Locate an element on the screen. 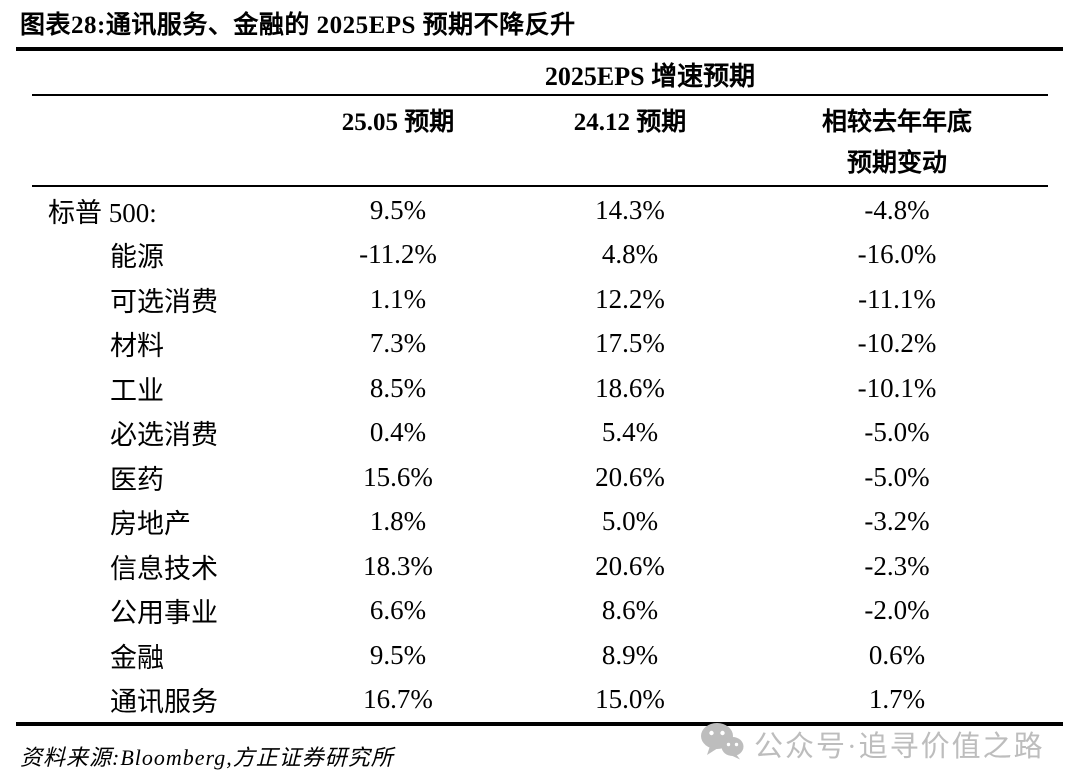 The width and height of the screenshot is (1080, 782). cell-value: 12.2% is located at coordinates (630, 298).